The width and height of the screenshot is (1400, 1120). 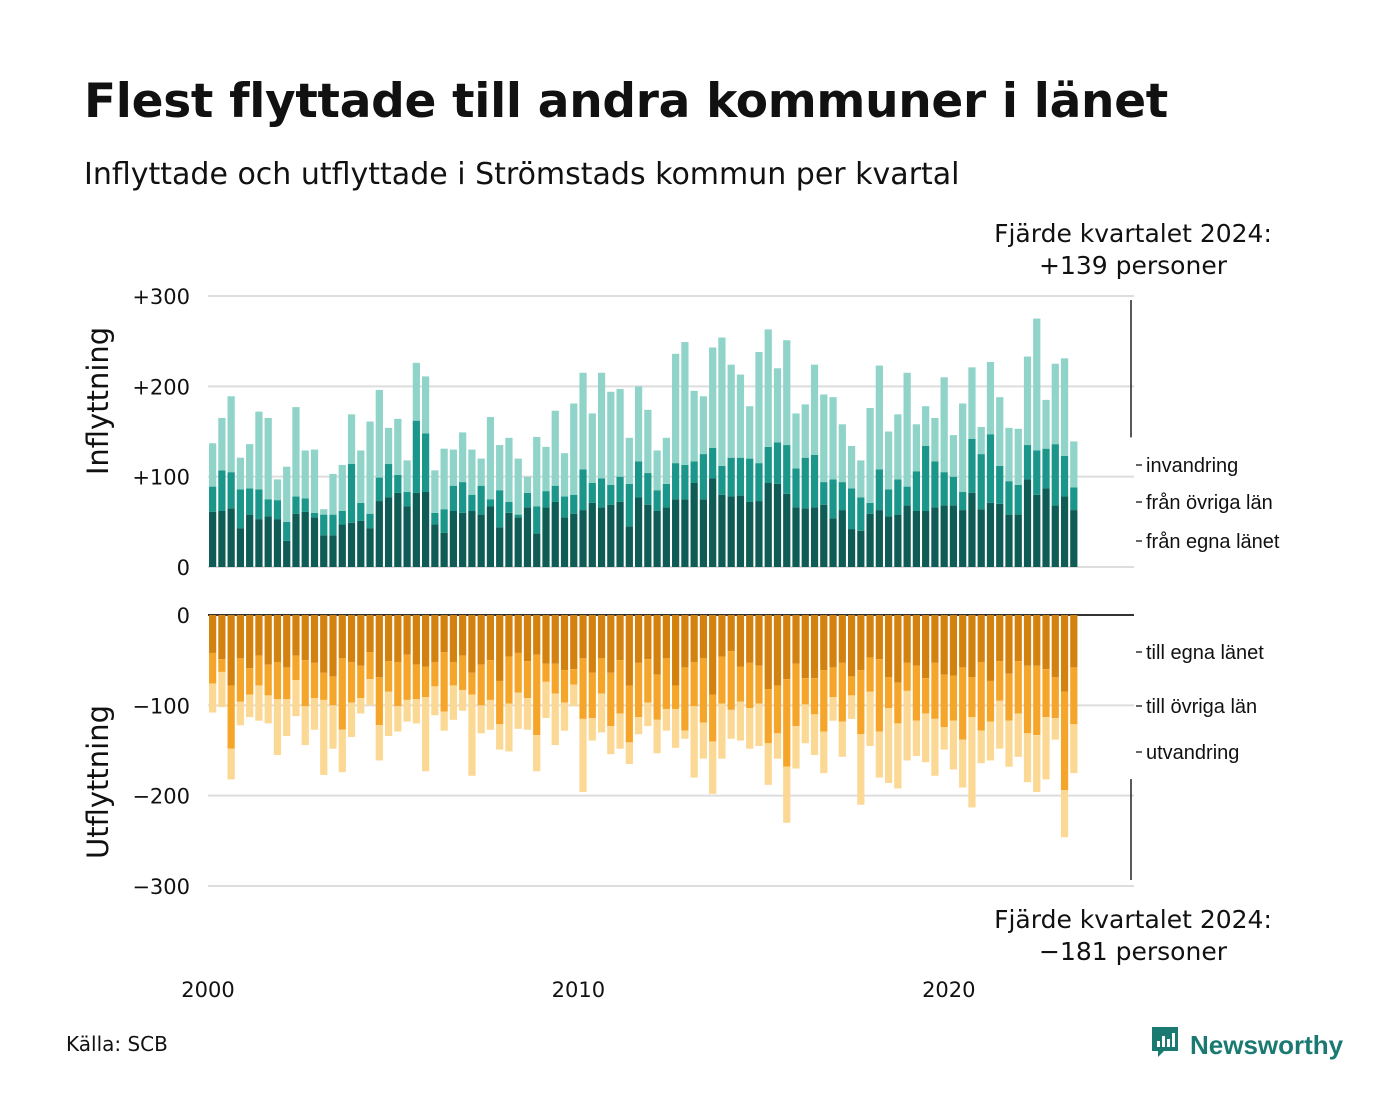 What do you see at coordinates (578, 990) in the screenshot?
I see `x-tick-label: 2010` at bounding box center [578, 990].